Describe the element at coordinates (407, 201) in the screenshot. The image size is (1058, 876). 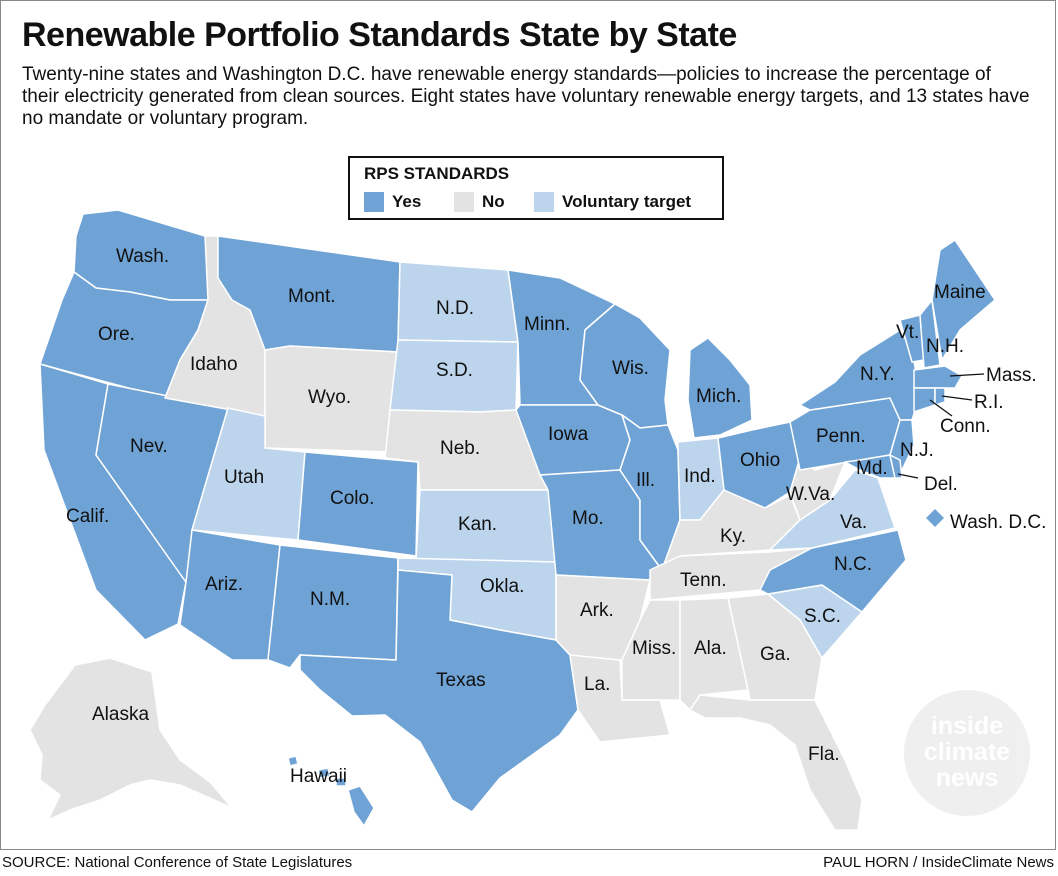
I see `legend-label-yes: Yes` at that location.